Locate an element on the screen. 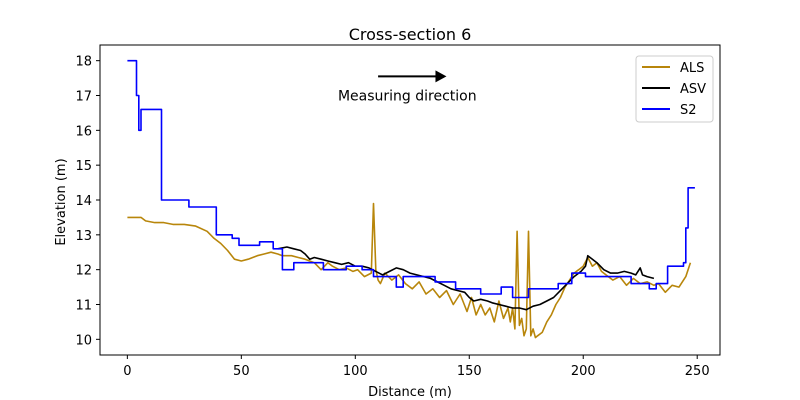  x-tick-label: 0 is located at coordinates (127, 371).